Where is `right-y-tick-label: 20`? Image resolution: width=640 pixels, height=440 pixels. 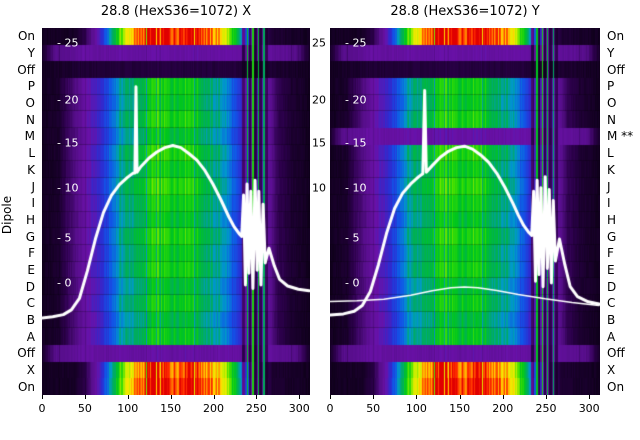
right-y-tick-label: 20 is located at coordinates (319, 100).